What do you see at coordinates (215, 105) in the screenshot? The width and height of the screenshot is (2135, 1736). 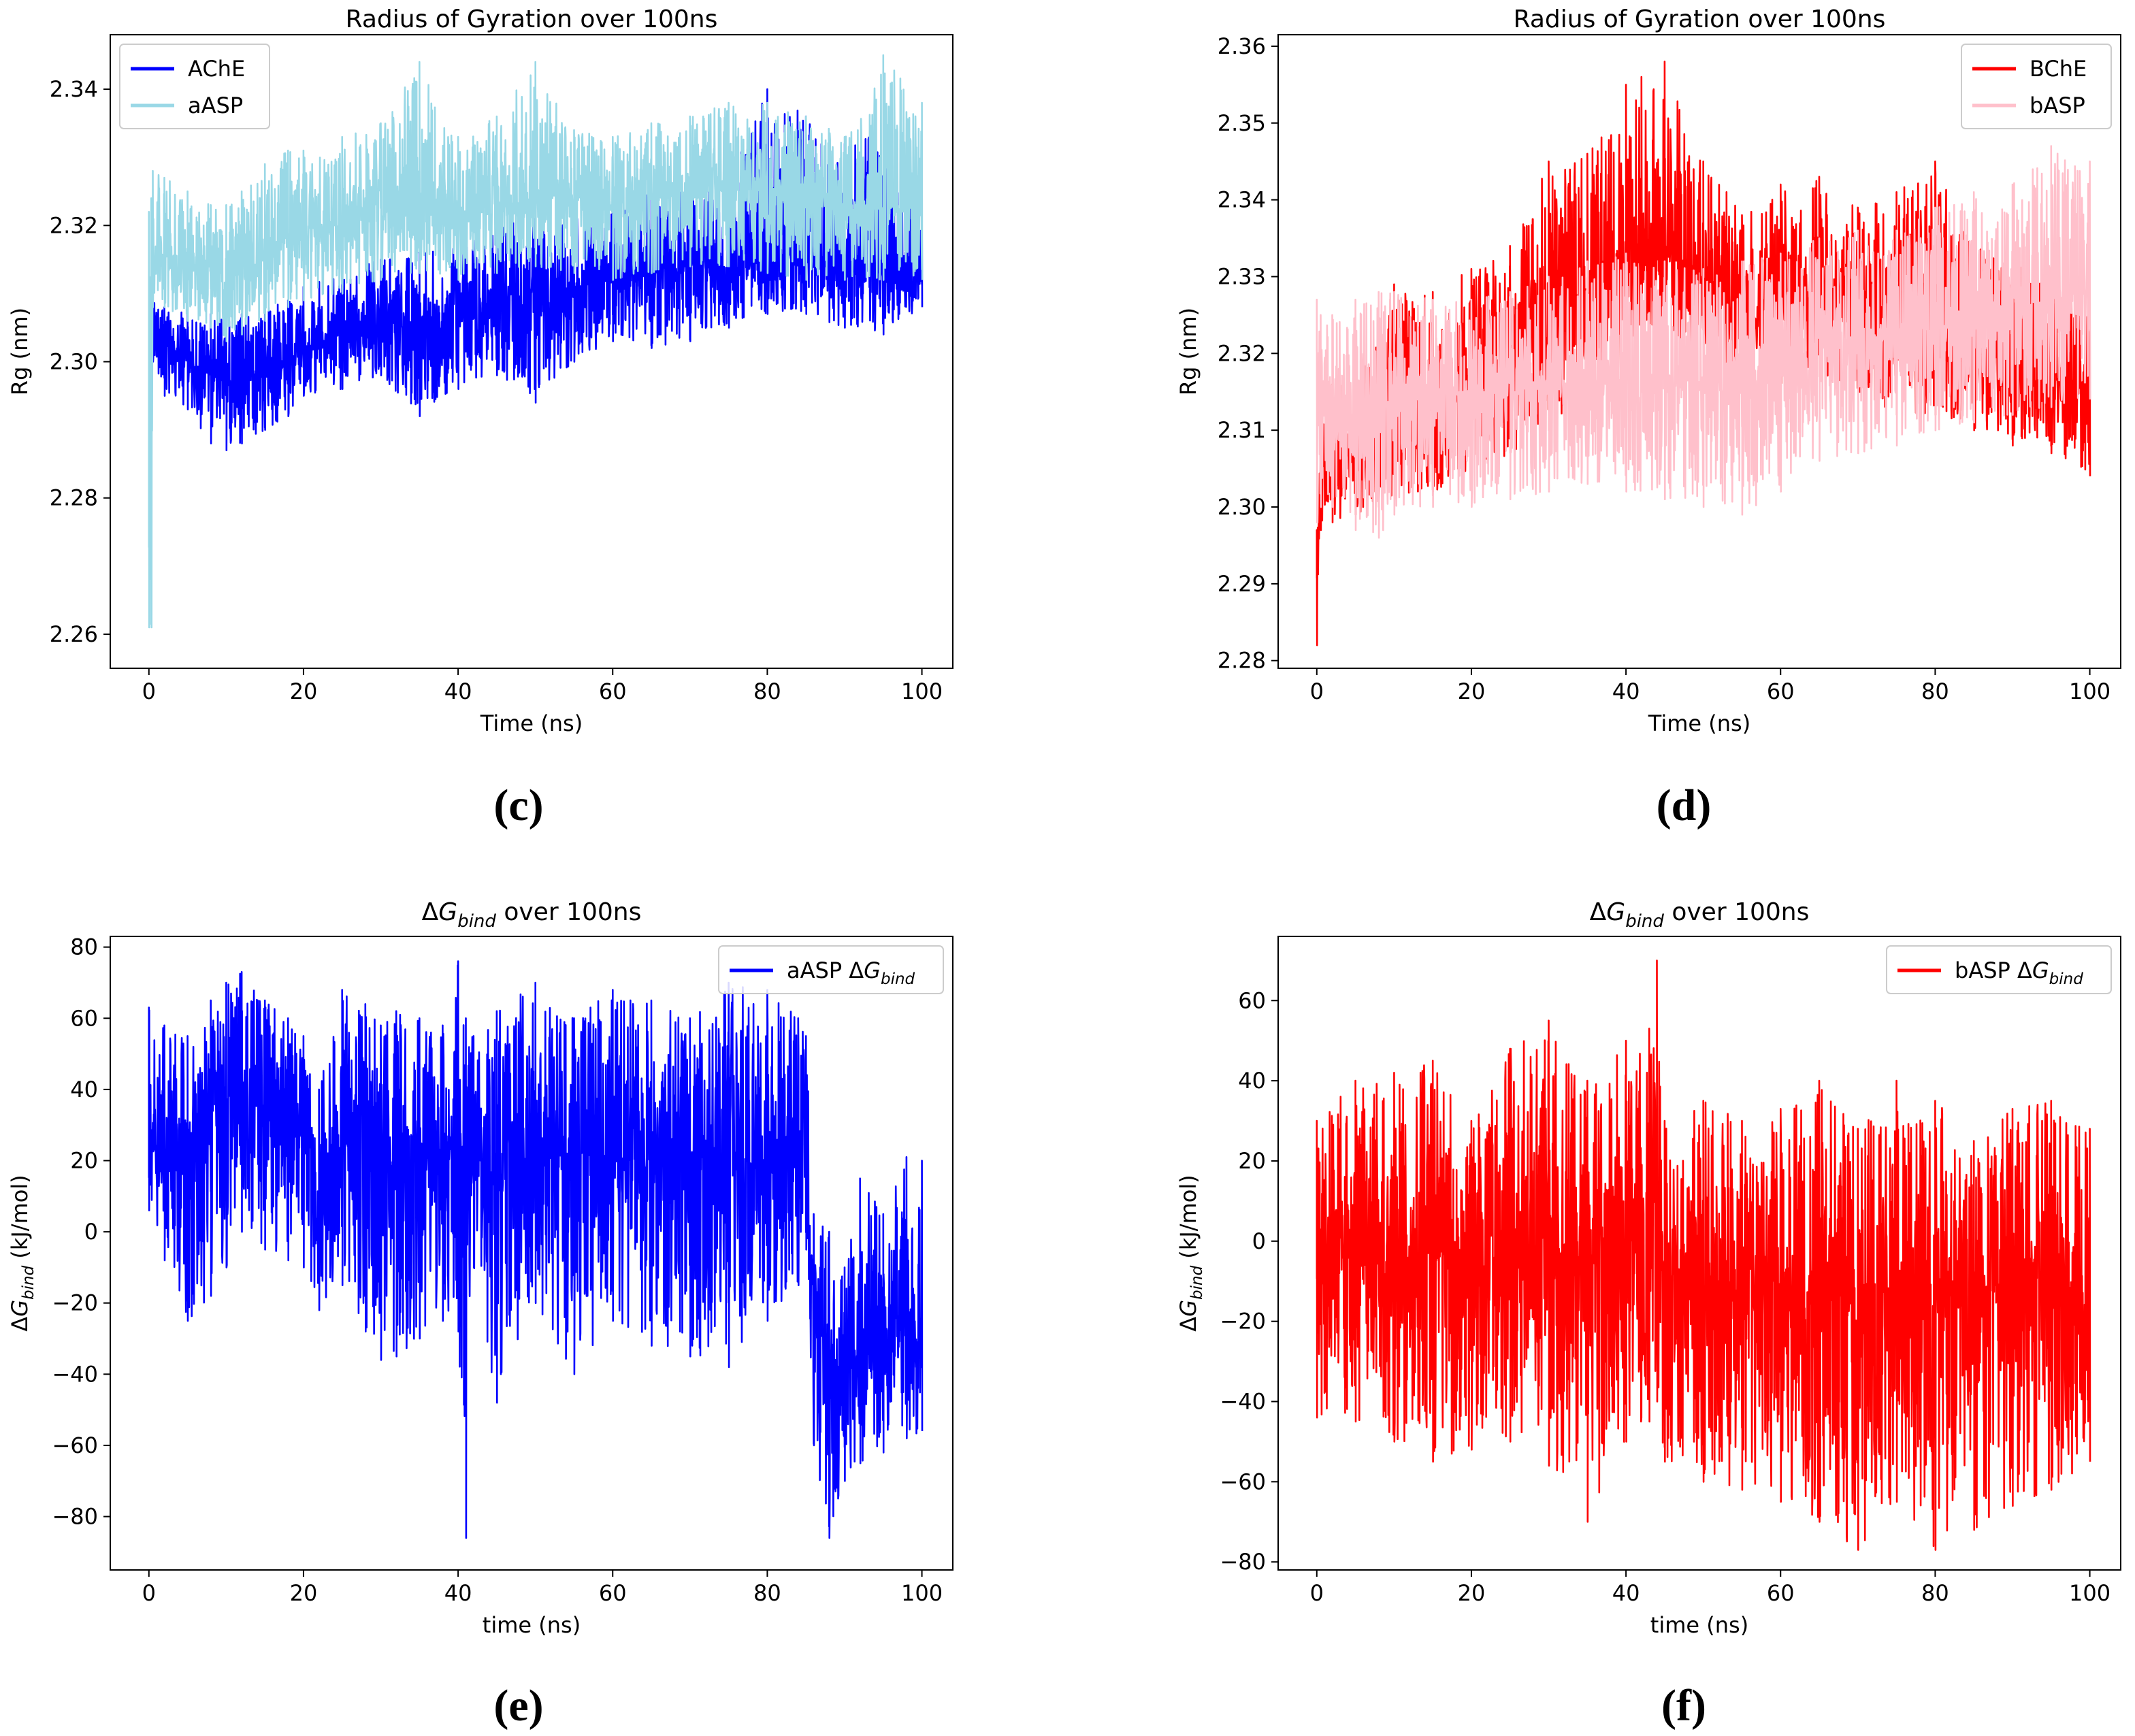 I see `legend-label: aASP` at bounding box center [215, 105].